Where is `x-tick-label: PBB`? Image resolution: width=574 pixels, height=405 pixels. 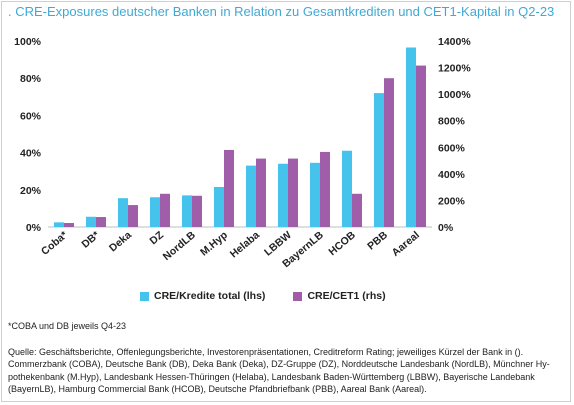
x-tick-label: PBB is located at coordinates (377, 241).